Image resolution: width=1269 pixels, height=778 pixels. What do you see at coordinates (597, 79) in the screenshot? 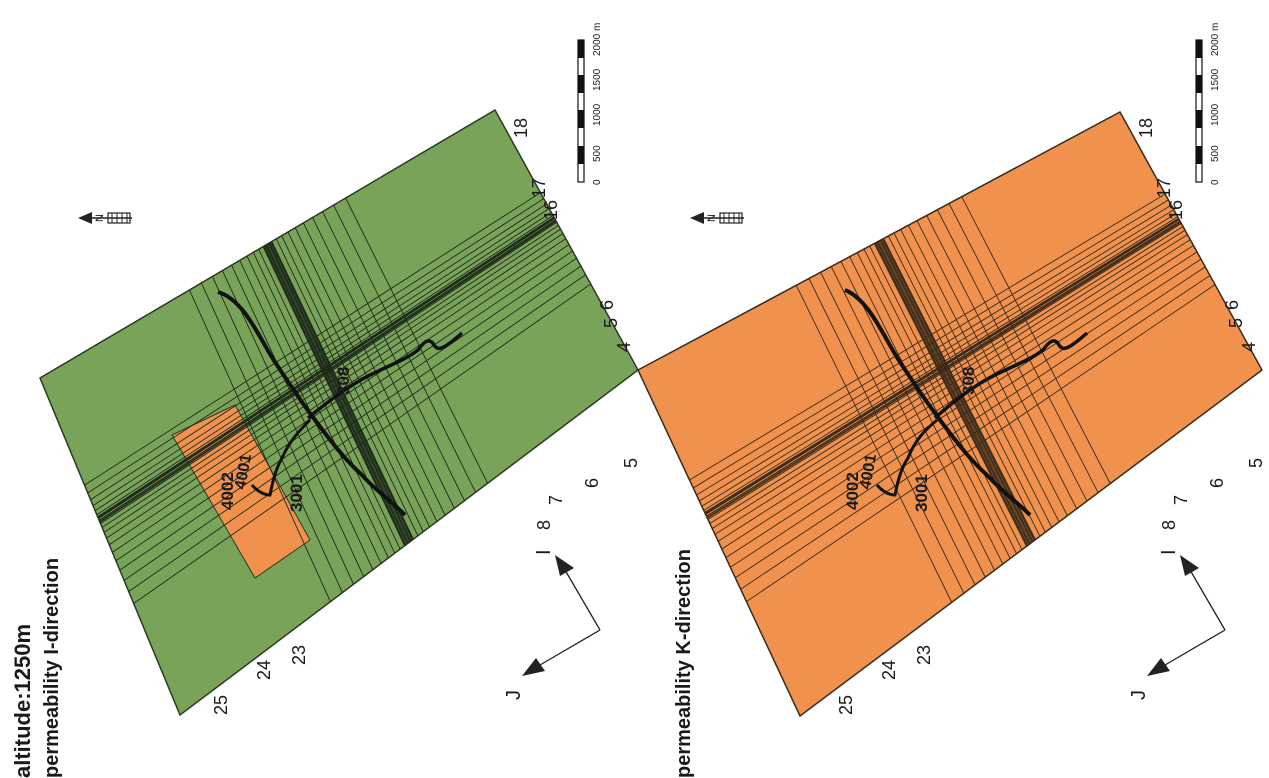
I see `top-scale-1500: 1500` at bounding box center [597, 79].